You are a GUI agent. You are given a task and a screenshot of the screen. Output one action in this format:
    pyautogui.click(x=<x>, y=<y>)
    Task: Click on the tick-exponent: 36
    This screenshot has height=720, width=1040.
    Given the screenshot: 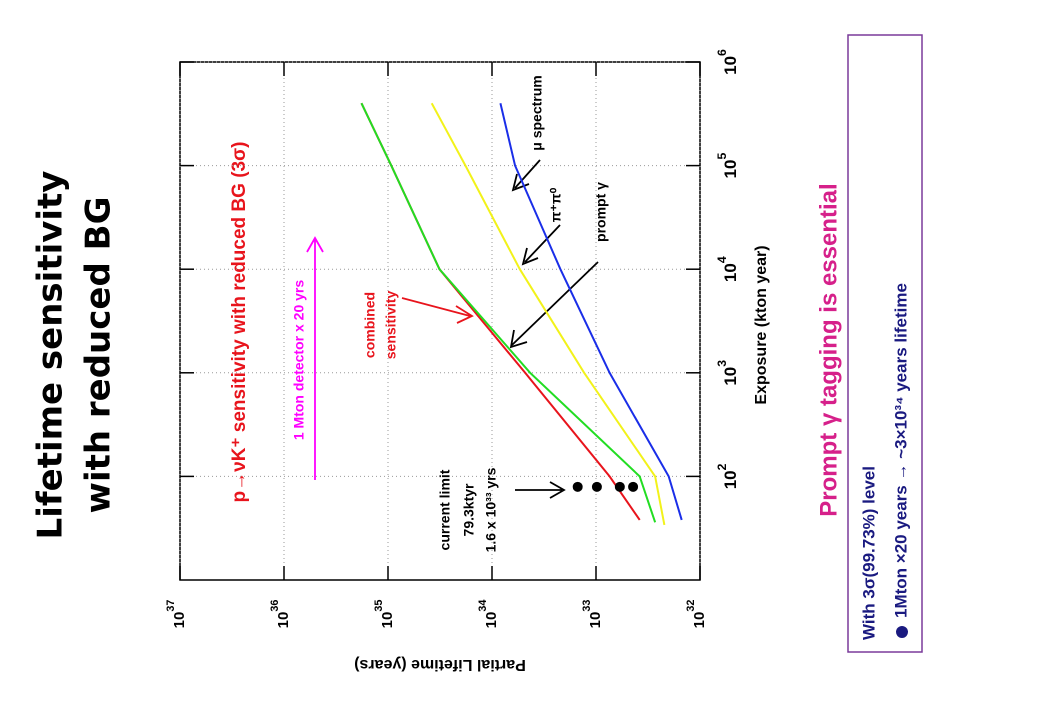 What is the action you would take?
    pyautogui.click(x=275, y=606)
    